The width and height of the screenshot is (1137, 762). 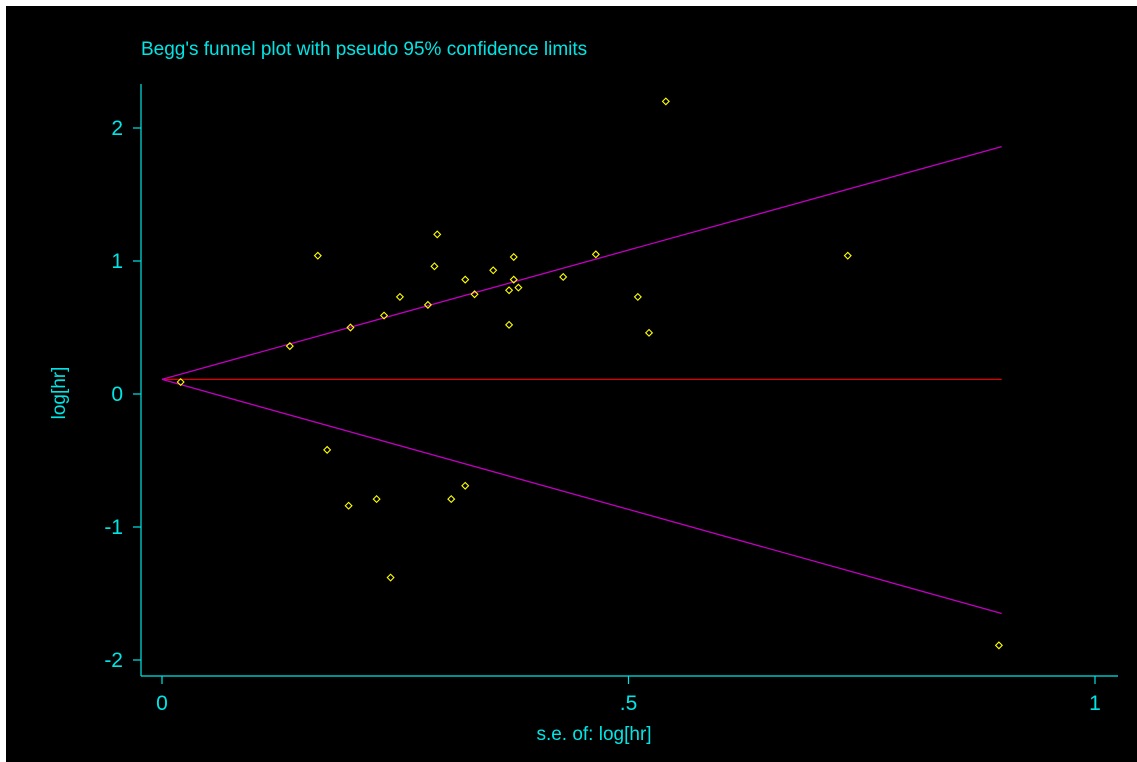 What do you see at coordinates (593, 734) in the screenshot?
I see `x-axis-label: s.e. of: log[hr]` at bounding box center [593, 734].